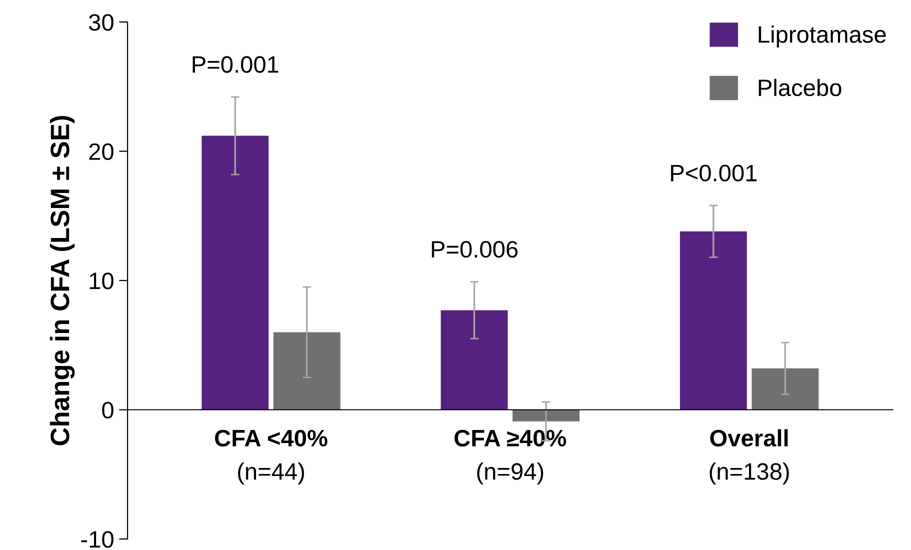 The image size is (911, 550). What do you see at coordinates (101, 151) in the screenshot?
I see `y-tick-label: 20` at bounding box center [101, 151].